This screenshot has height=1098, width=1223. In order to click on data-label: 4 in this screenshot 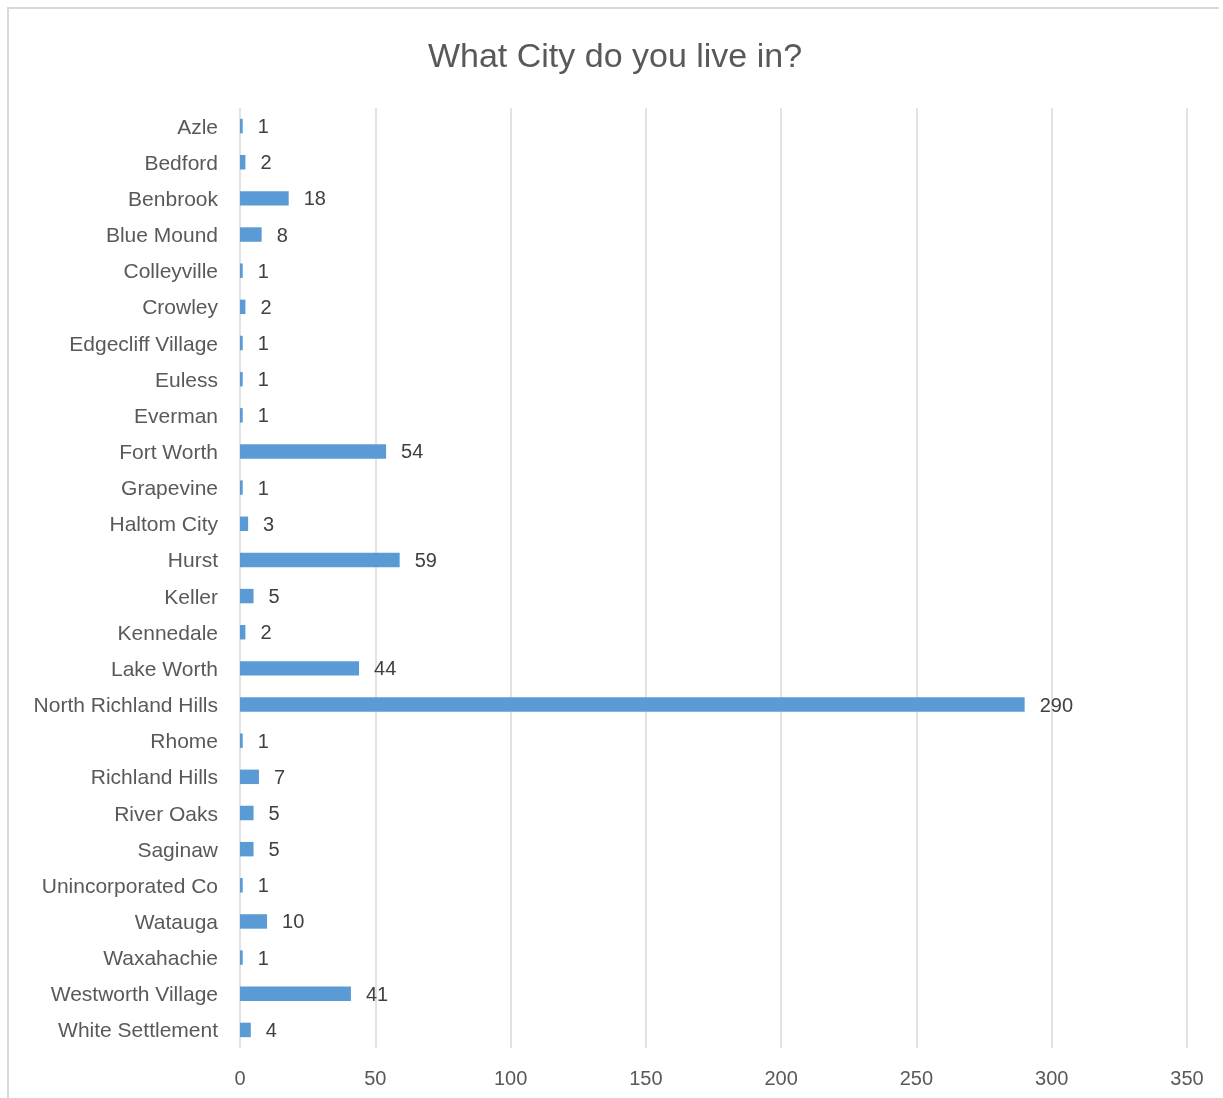, I will do `click(271, 1029)`.